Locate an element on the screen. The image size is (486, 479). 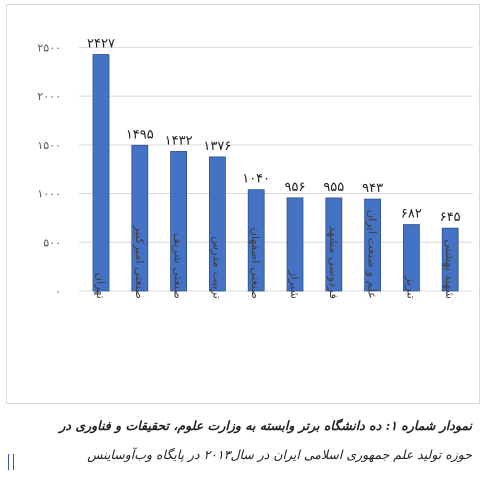
data-label: ۱۴۹۵ is located at coordinates (140, 134).